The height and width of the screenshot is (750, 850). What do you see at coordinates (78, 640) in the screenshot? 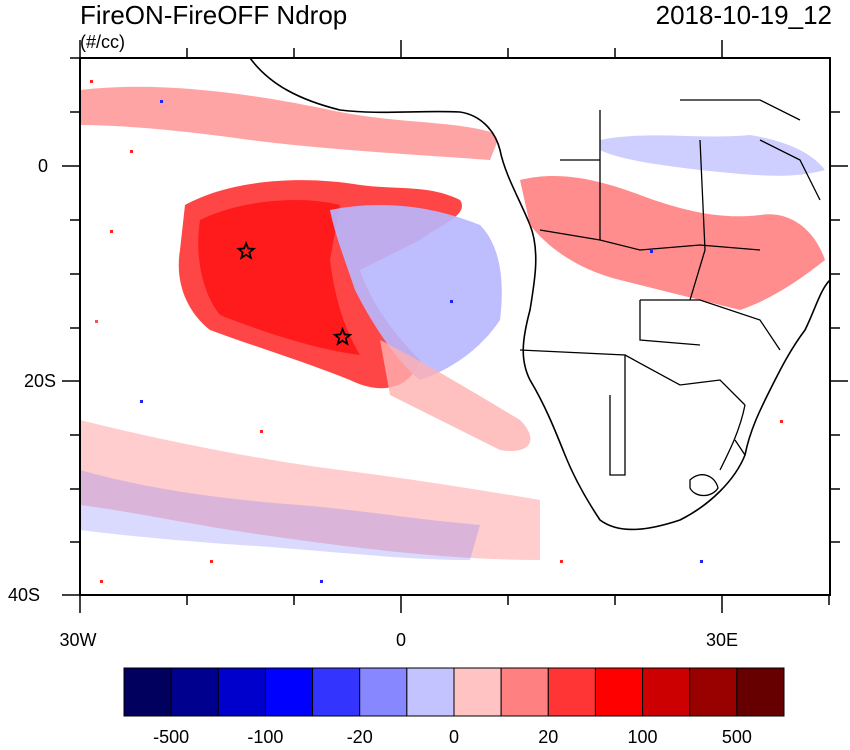
I see `lon-label-30w: 30W` at bounding box center [78, 640].